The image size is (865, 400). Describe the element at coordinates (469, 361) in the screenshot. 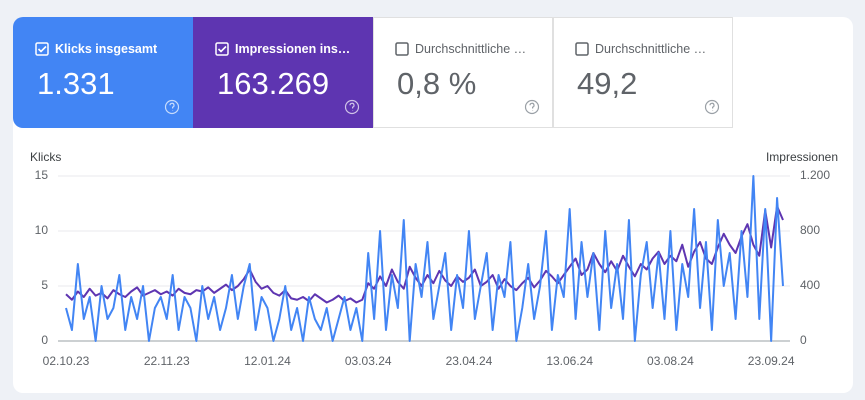

I see `x-tick-label: 23.04.24` at that location.